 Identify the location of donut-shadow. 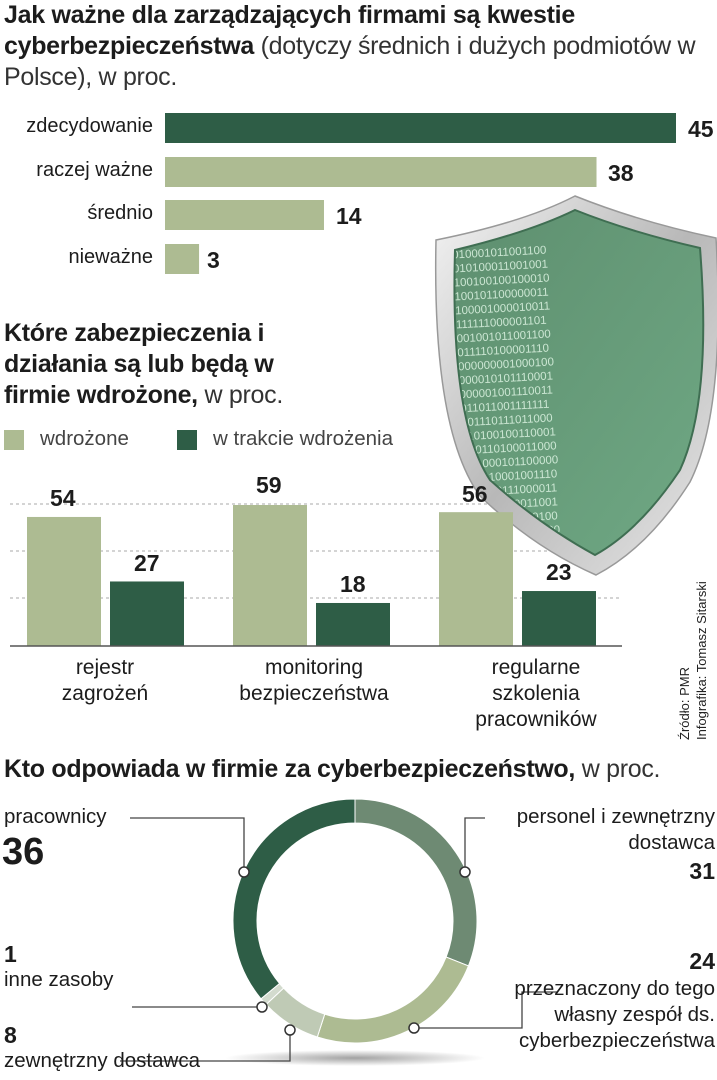
(355, 1058).